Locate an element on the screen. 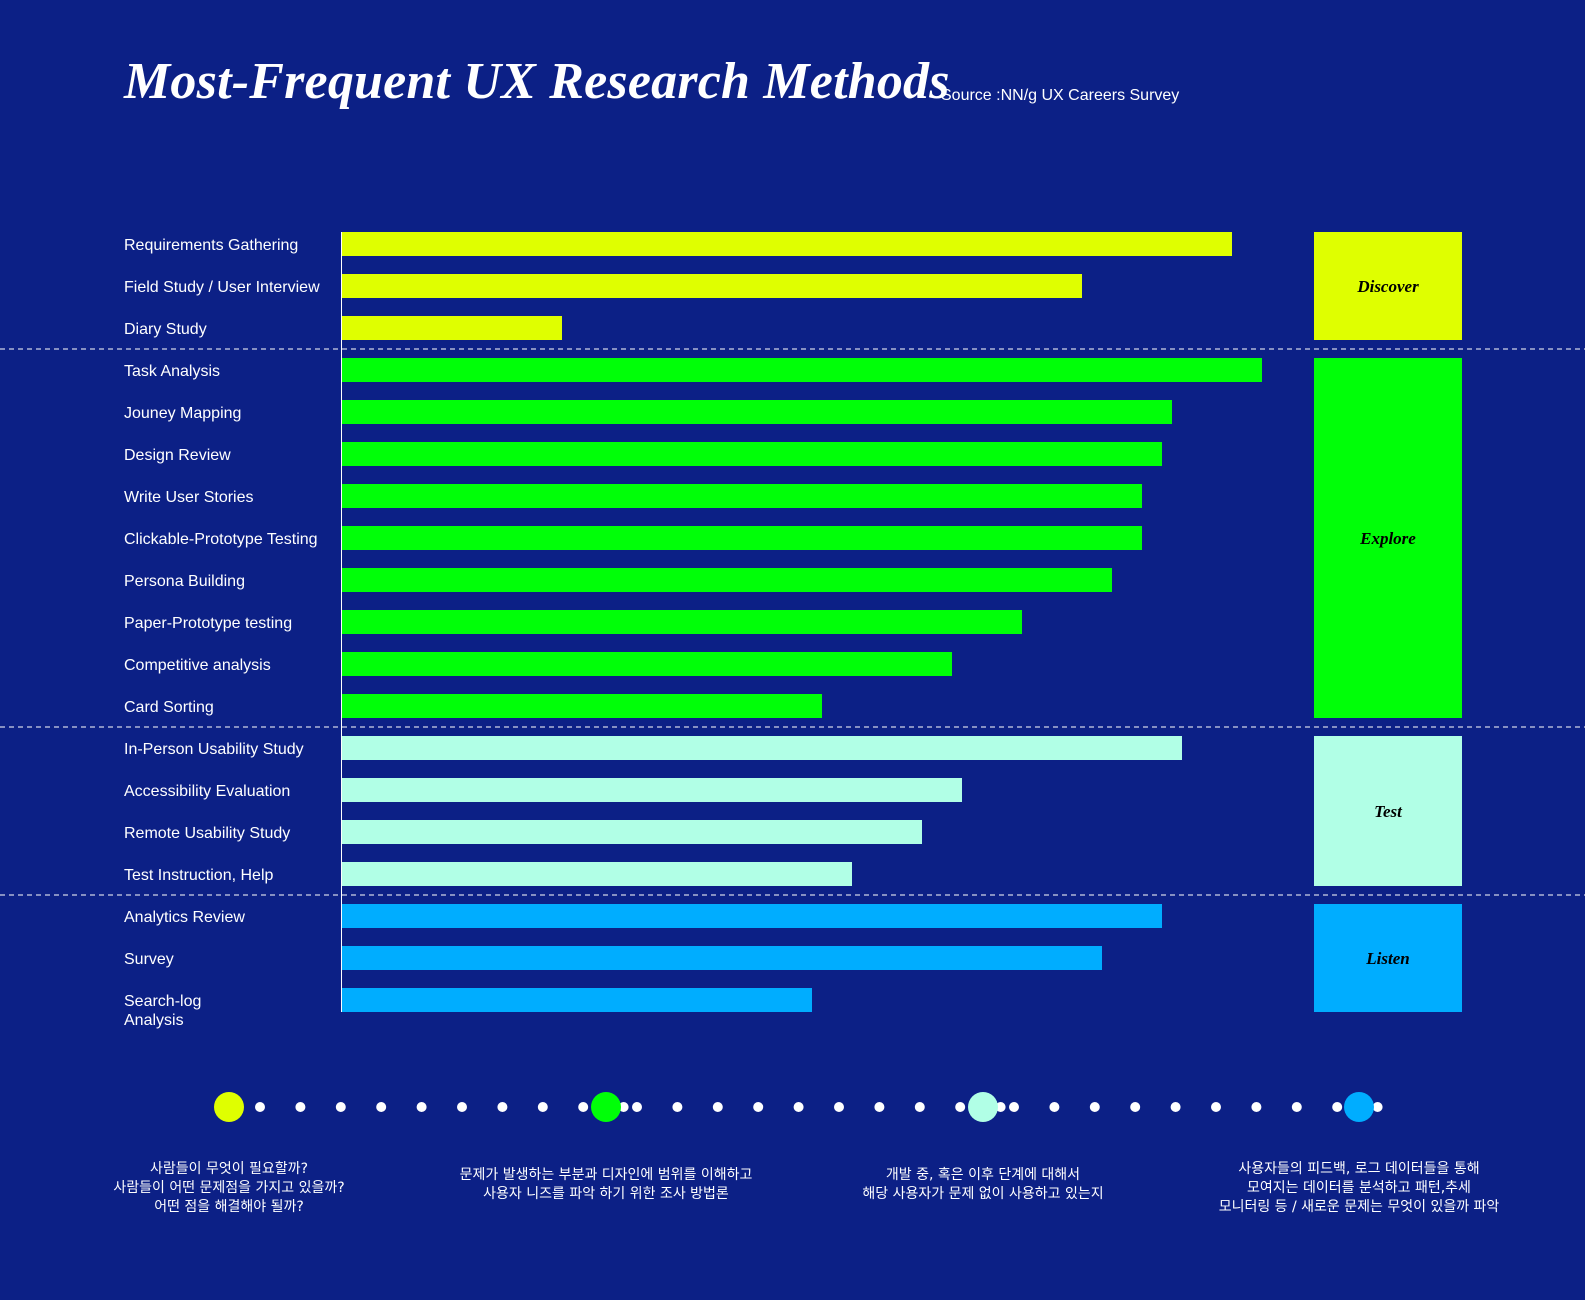 The height and width of the screenshot is (1300, 1585). bar-analytics-review is located at coordinates (752, 916).